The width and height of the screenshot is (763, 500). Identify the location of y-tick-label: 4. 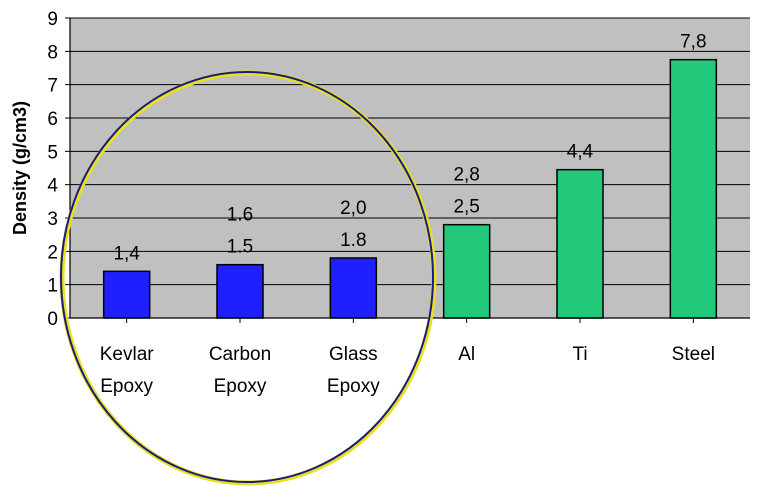
(52, 186).